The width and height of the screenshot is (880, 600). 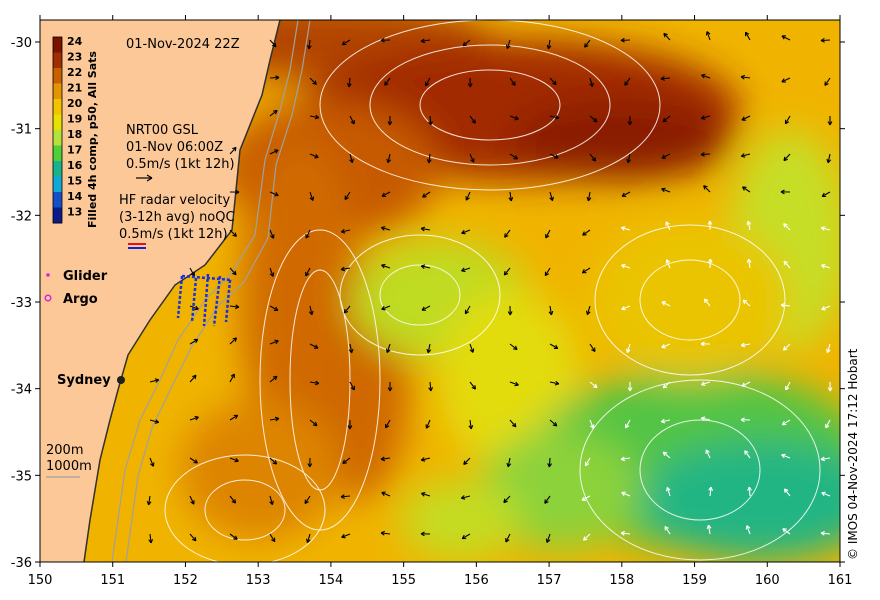 I want to click on hf-line2: (3-12h avg) noQC, so click(x=177, y=217).